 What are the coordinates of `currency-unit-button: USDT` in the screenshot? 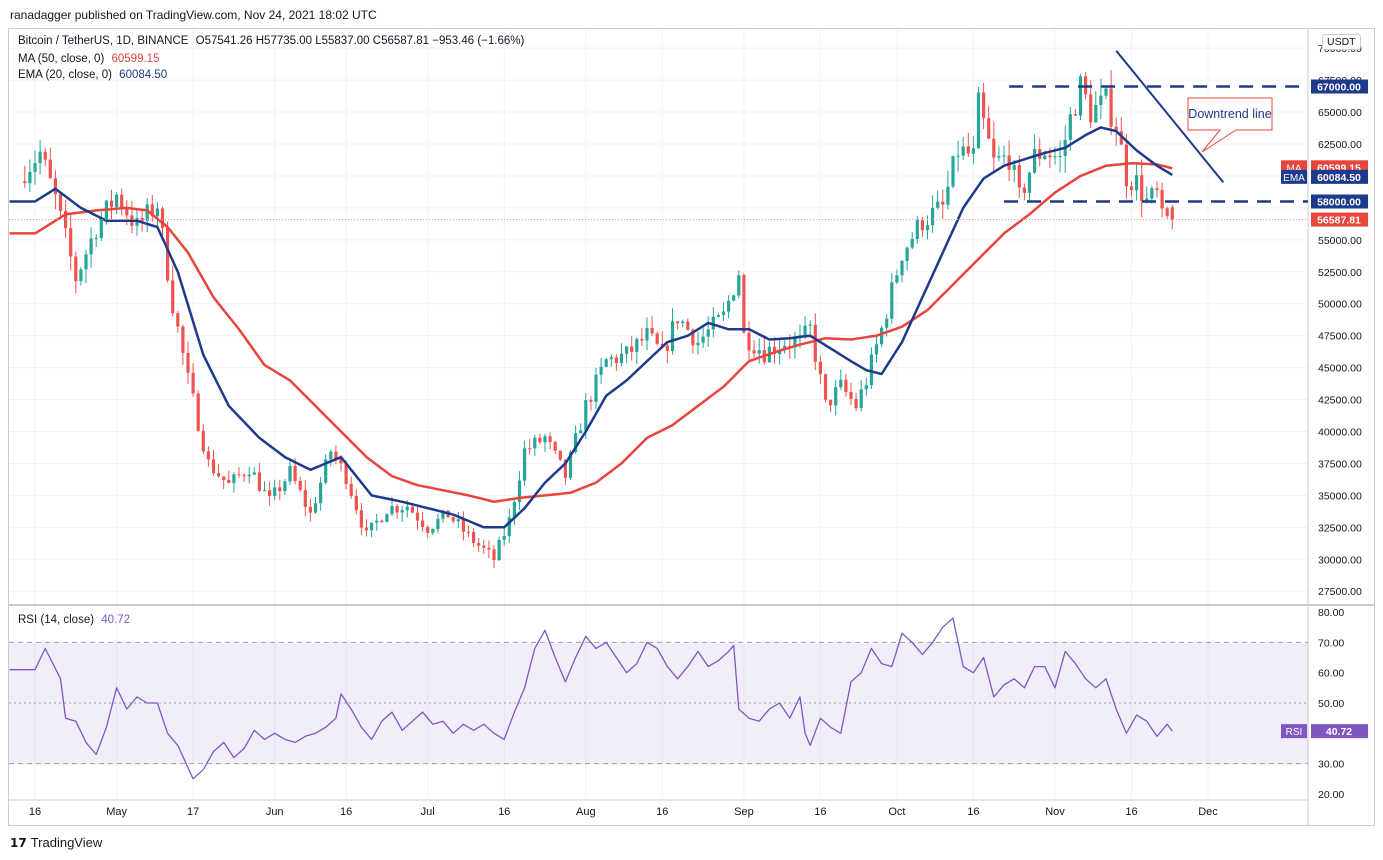 It's located at (1341, 42).